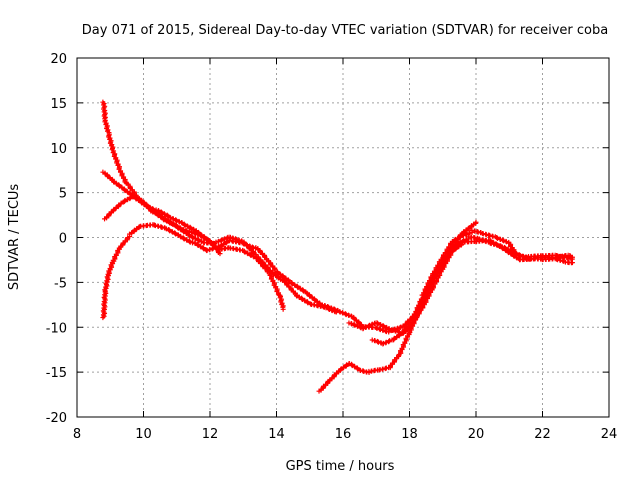 The width and height of the screenshot is (640, 480). What do you see at coordinates (60, 283) in the screenshot?
I see `y-tick-label: -5` at bounding box center [60, 283].